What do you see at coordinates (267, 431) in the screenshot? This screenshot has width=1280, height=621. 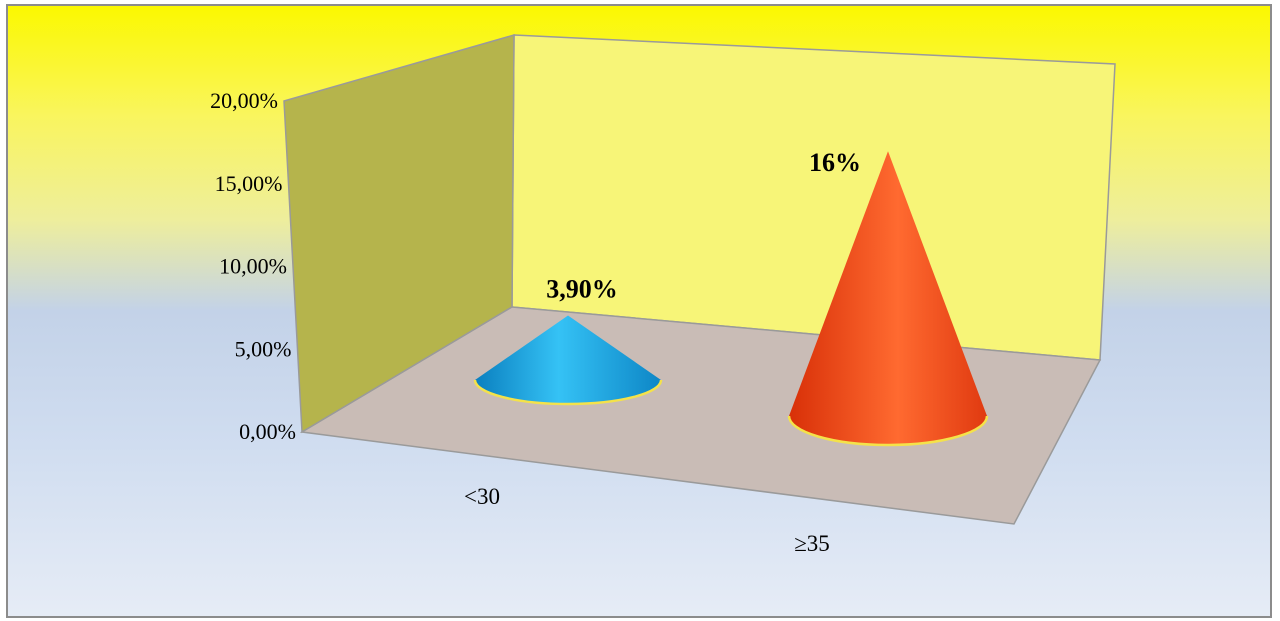 I see `y-tick-label: 0,00%` at bounding box center [267, 431].